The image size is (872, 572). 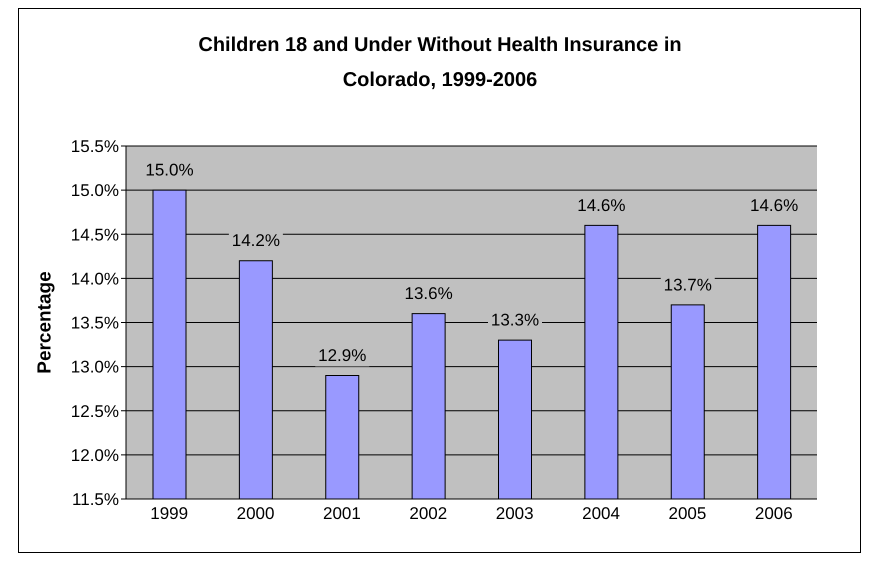 I want to click on x-tick-label: 1999, so click(x=169, y=514).